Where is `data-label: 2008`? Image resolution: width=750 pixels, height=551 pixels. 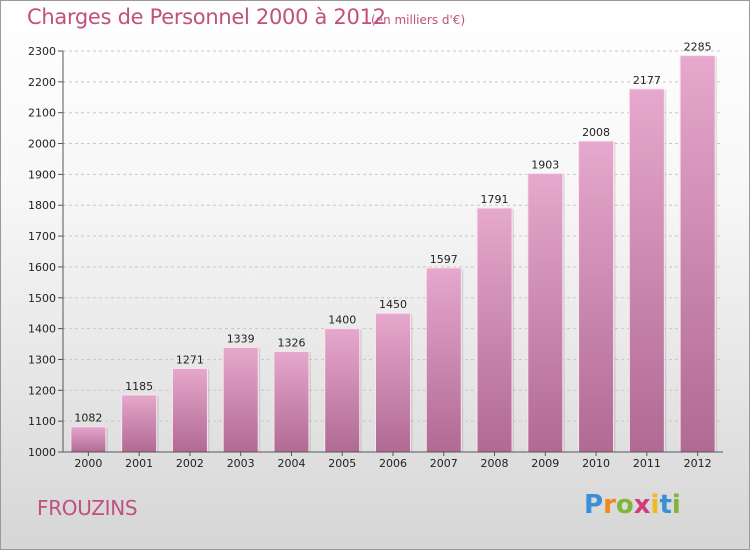
data-label: 2008 is located at coordinates (596, 132).